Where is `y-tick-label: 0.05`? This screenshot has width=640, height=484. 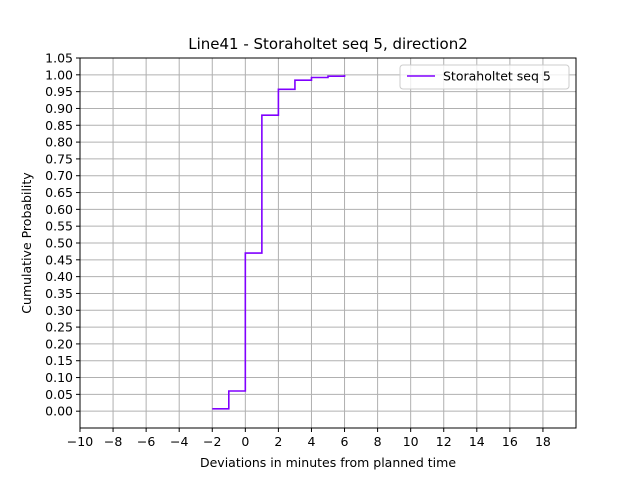 y-tick-label: 0.05 is located at coordinates (59, 394).